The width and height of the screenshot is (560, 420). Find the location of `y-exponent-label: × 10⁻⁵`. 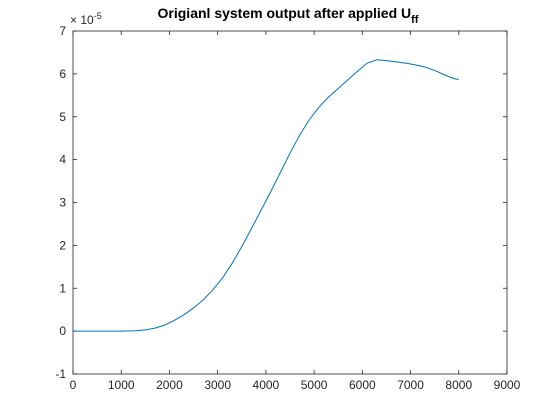

y-exponent-label: × 10⁻⁵ is located at coordinates (86, 19).